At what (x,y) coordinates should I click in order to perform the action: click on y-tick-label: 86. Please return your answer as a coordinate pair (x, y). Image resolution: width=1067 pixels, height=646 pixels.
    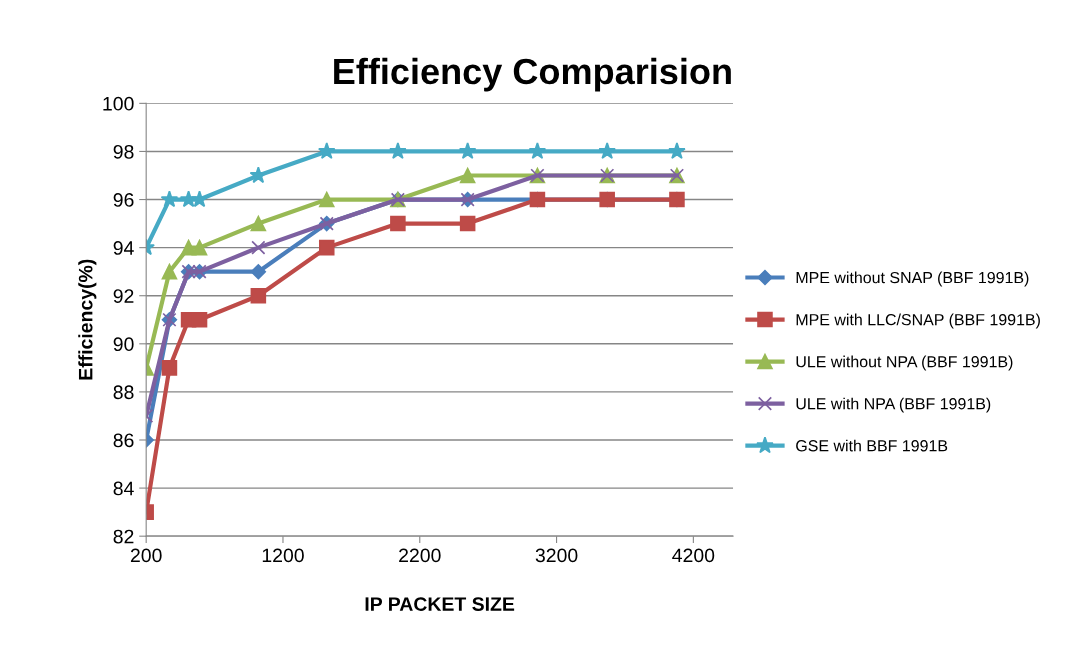
    Looking at the image, I should click on (123, 440).